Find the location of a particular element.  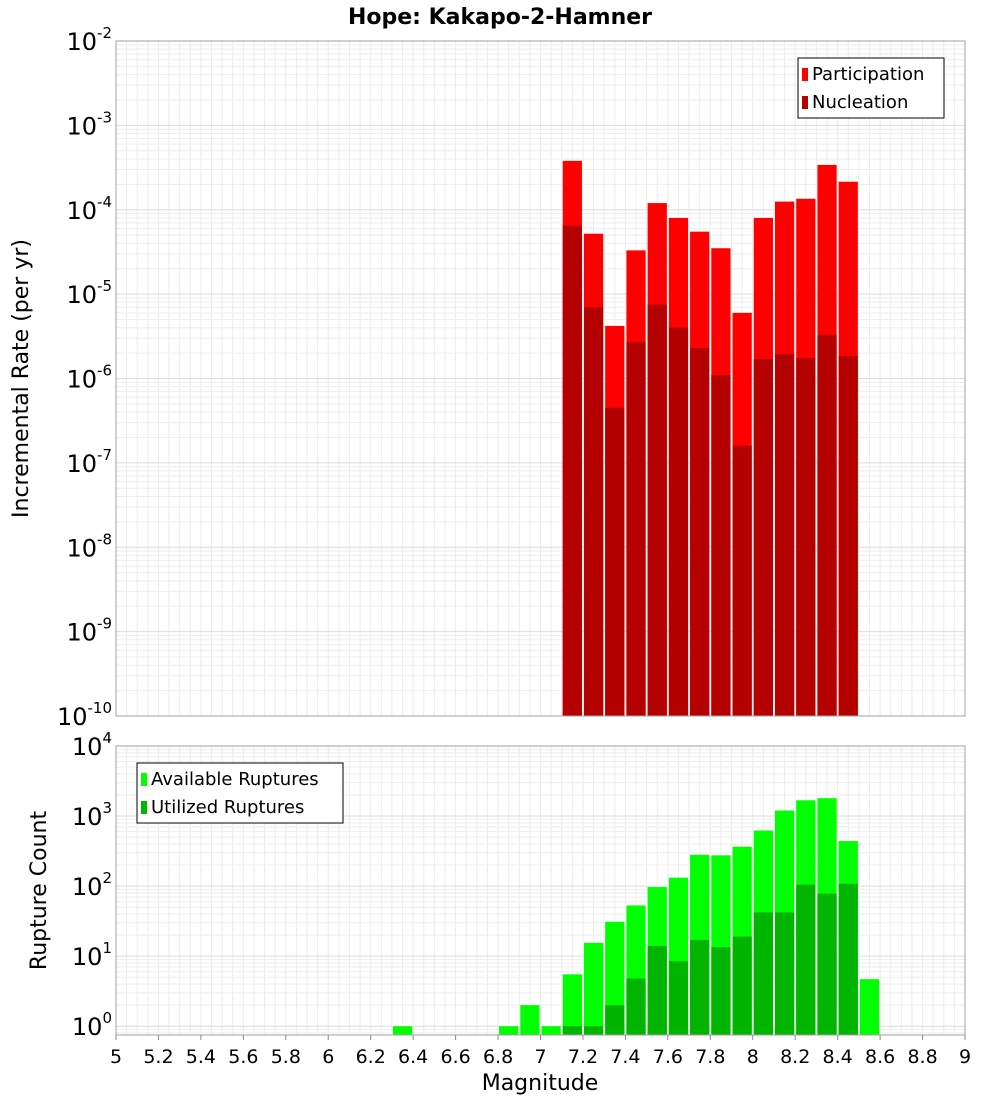

legend-label: Utilized Ruptures is located at coordinates (227, 807).